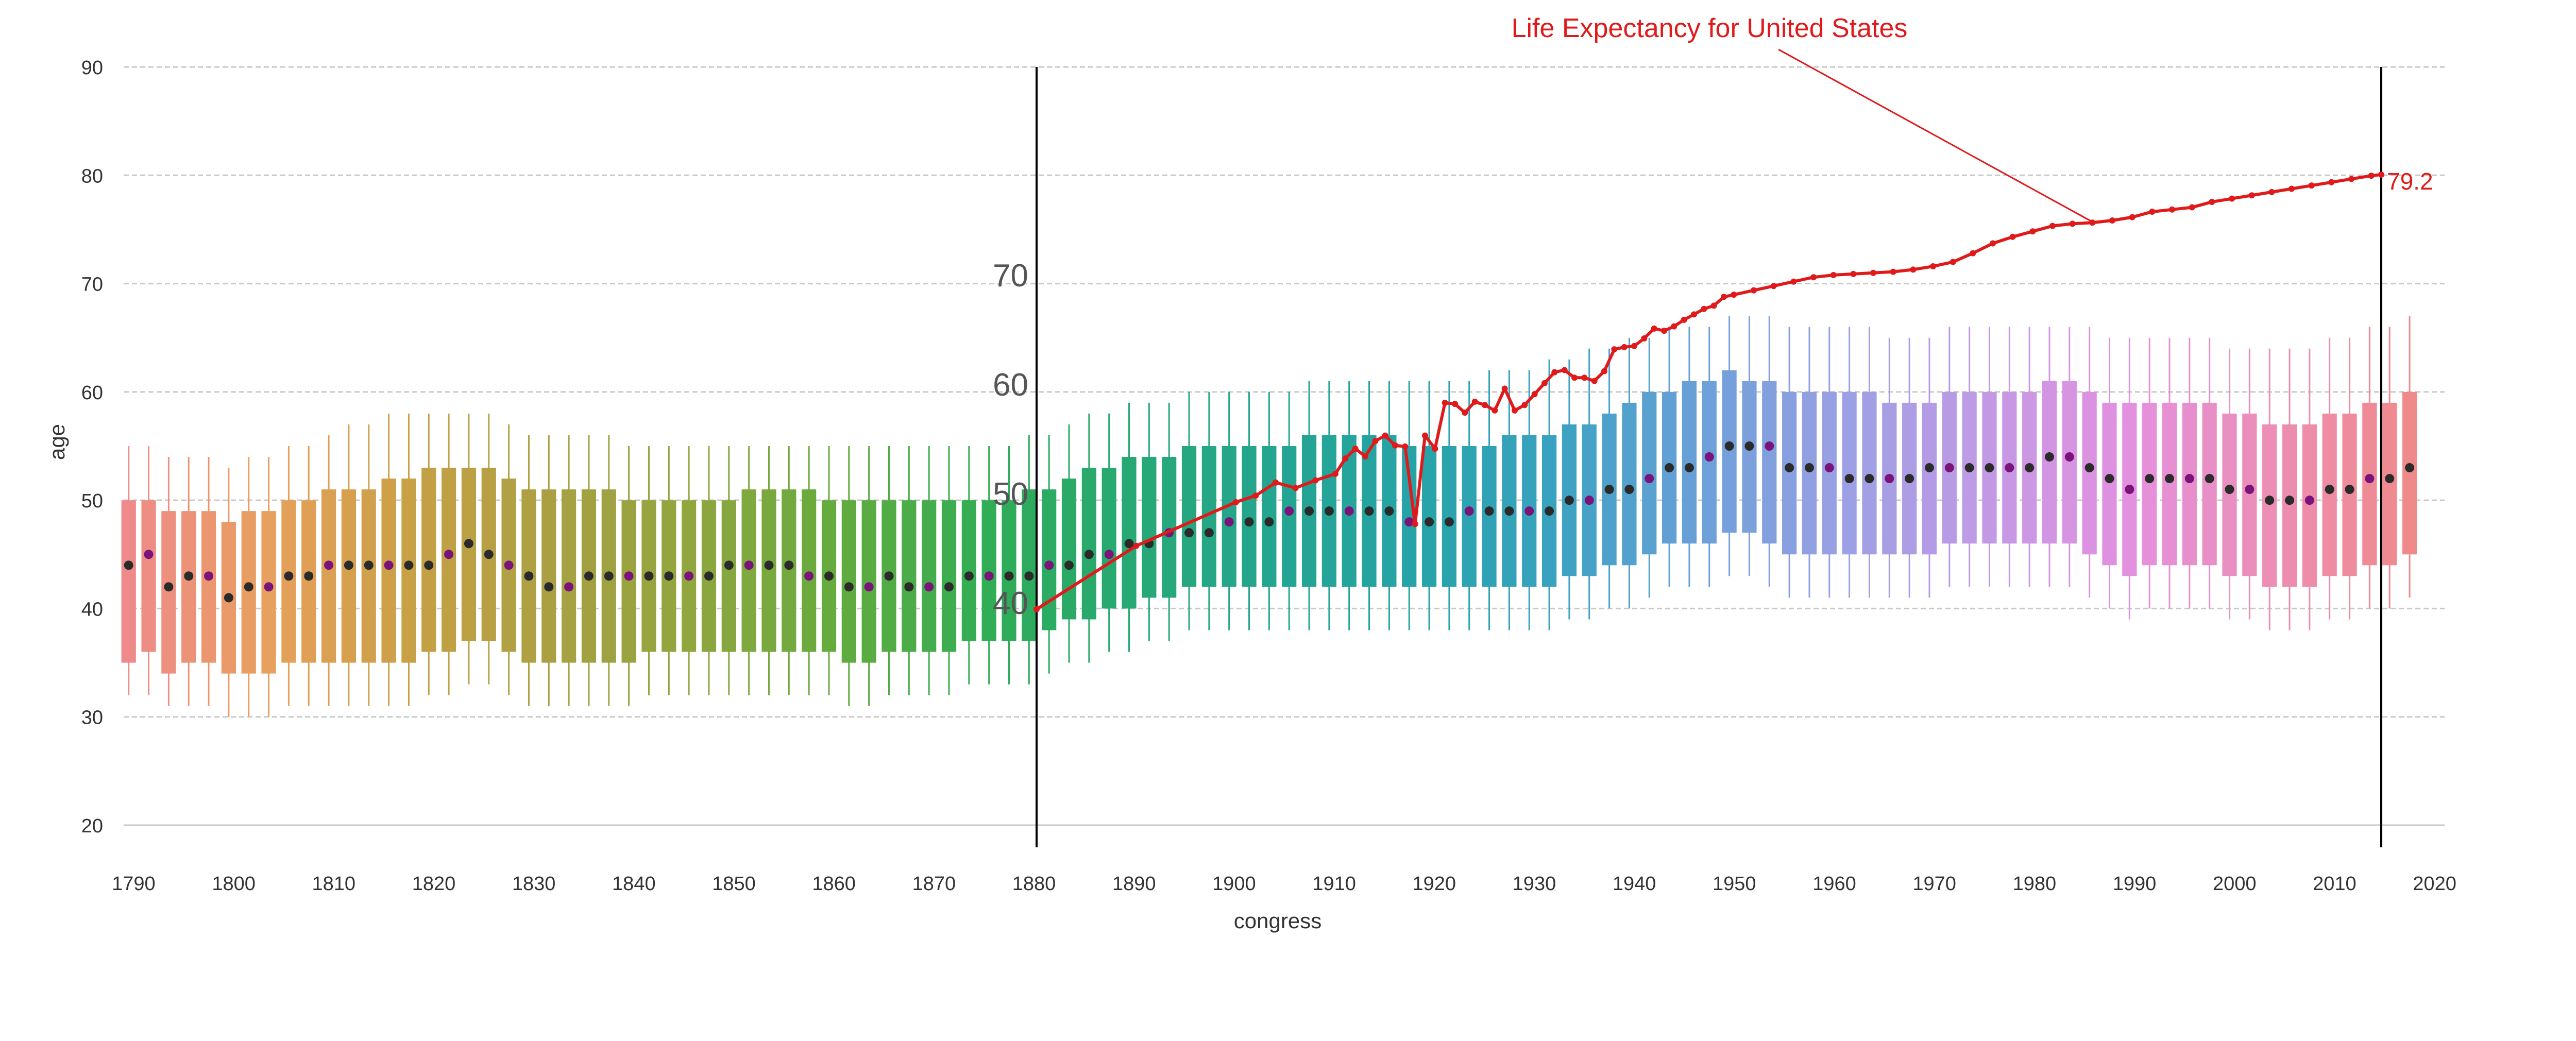 The height and width of the screenshot is (1041, 2576). What do you see at coordinates (1277, 921) in the screenshot?
I see `x-axis-label: congress` at bounding box center [1277, 921].